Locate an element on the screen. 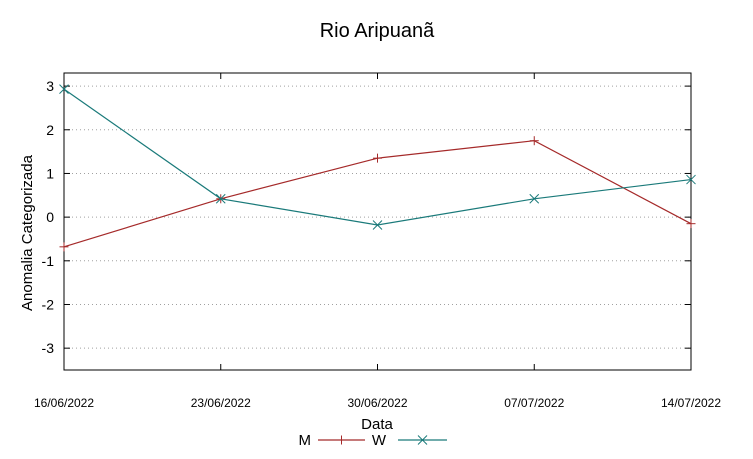 The width and height of the screenshot is (753, 459). legend-item: W is located at coordinates (409, 440).